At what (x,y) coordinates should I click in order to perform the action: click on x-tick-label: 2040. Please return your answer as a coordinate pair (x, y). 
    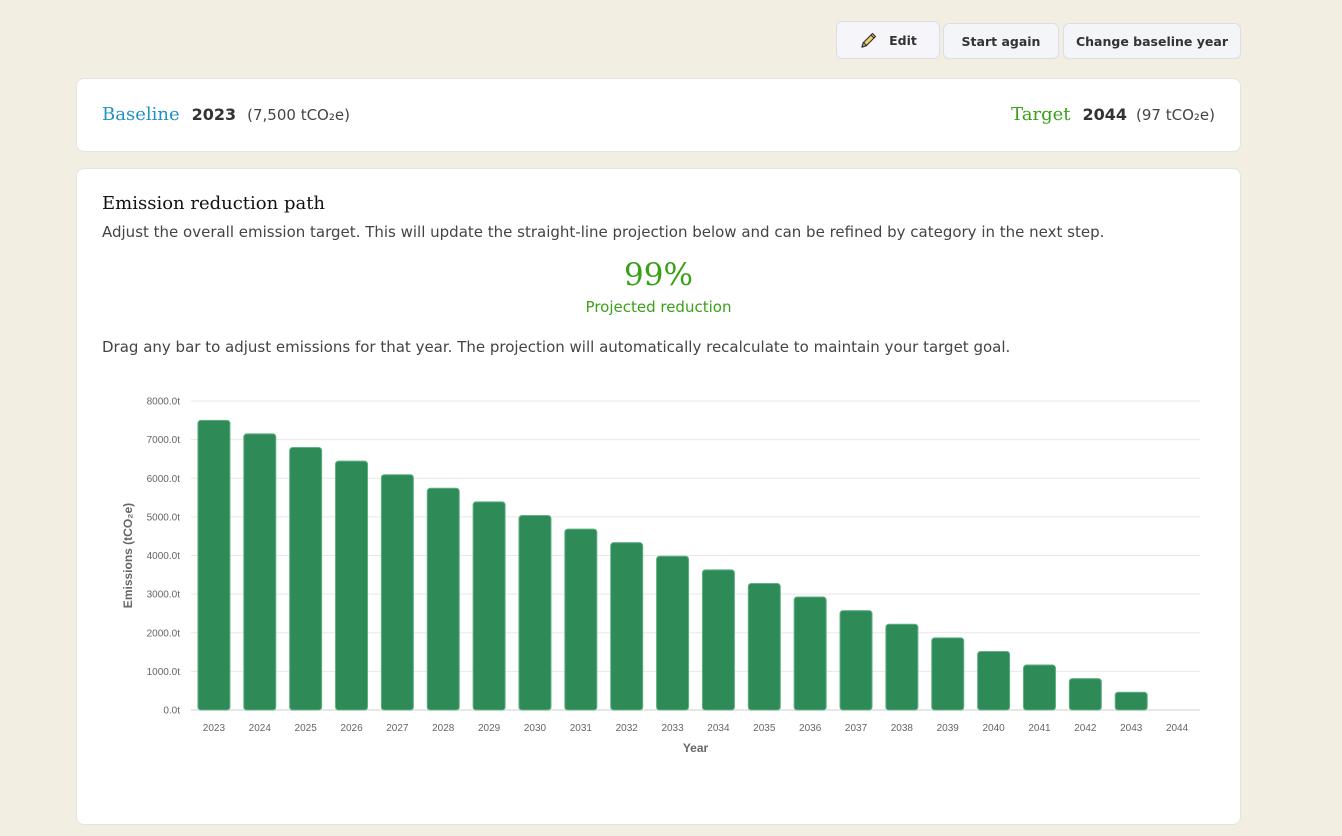
    Looking at the image, I should click on (993, 728).